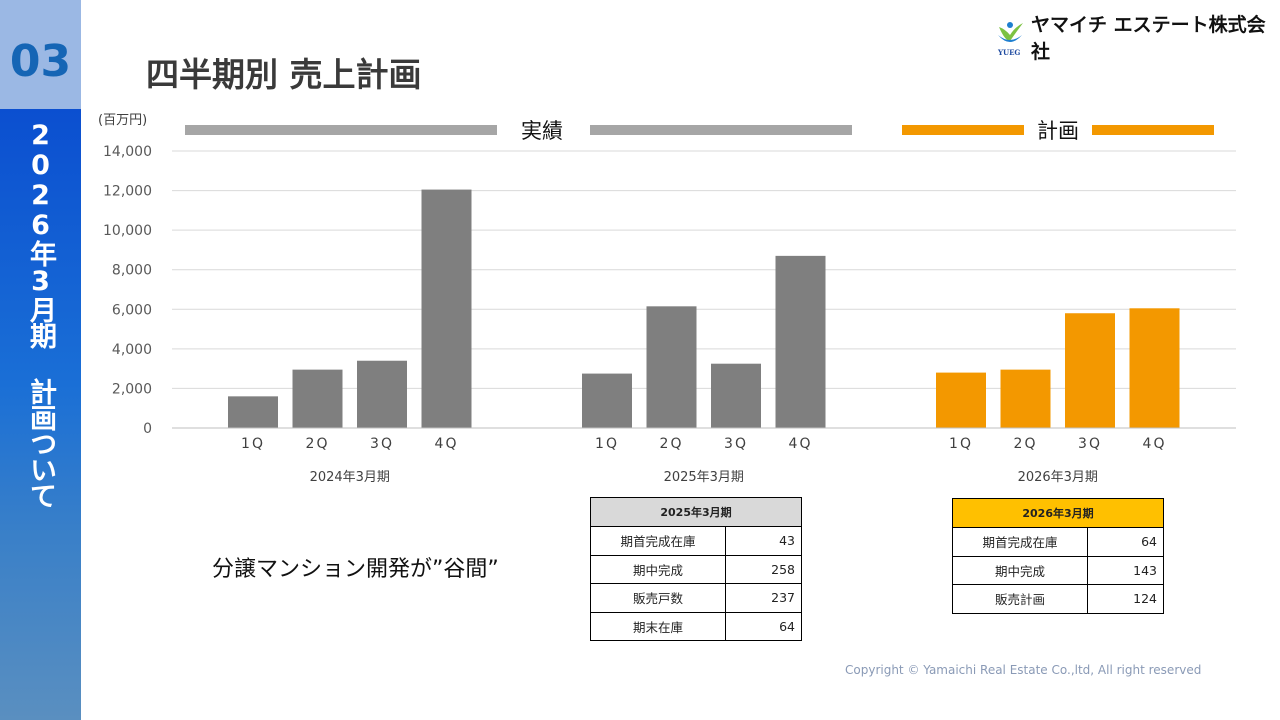 The image size is (1280, 720). What do you see at coordinates (132, 350) in the screenshot?
I see `y-tick-label: 4,000` at bounding box center [132, 350].